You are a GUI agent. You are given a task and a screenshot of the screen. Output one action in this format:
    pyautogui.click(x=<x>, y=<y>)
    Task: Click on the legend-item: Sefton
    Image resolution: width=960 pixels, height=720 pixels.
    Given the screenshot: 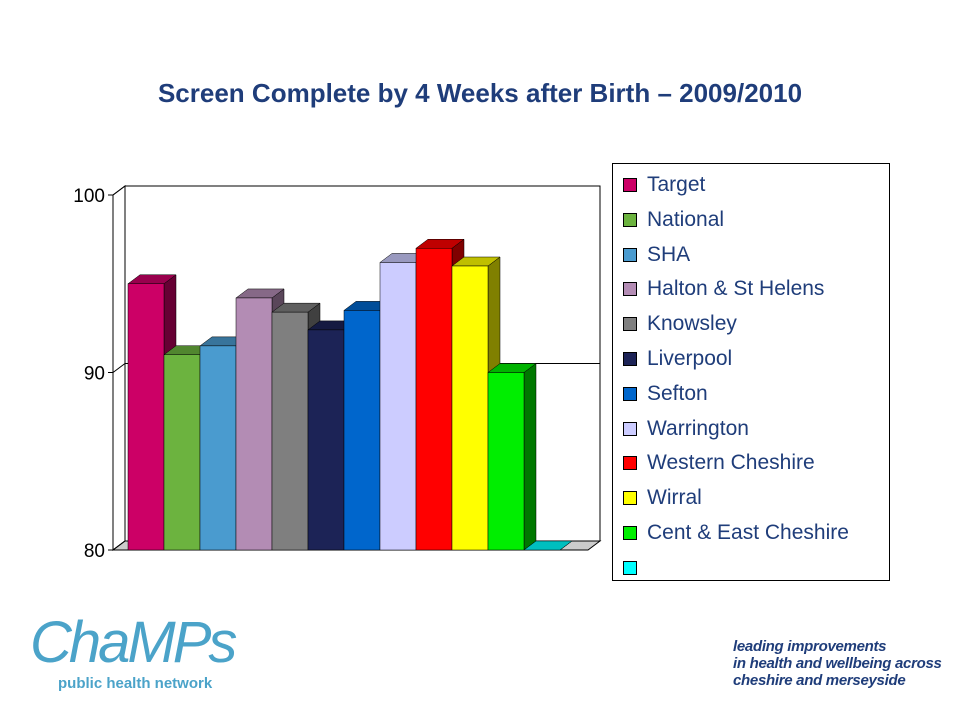 What is the action you would take?
    pyautogui.click(x=665, y=394)
    